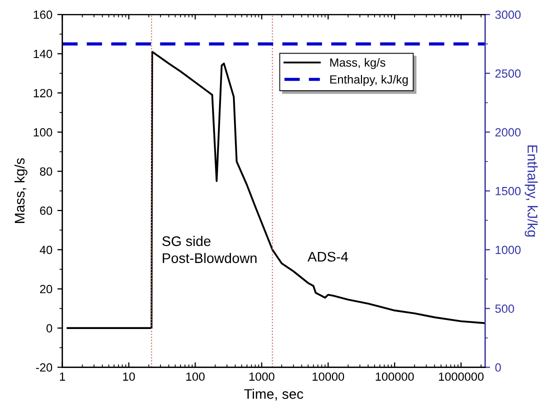 The height and width of the screenshot is (415, 542). I want to click on y-tick-label: 0, so click(49, 328).